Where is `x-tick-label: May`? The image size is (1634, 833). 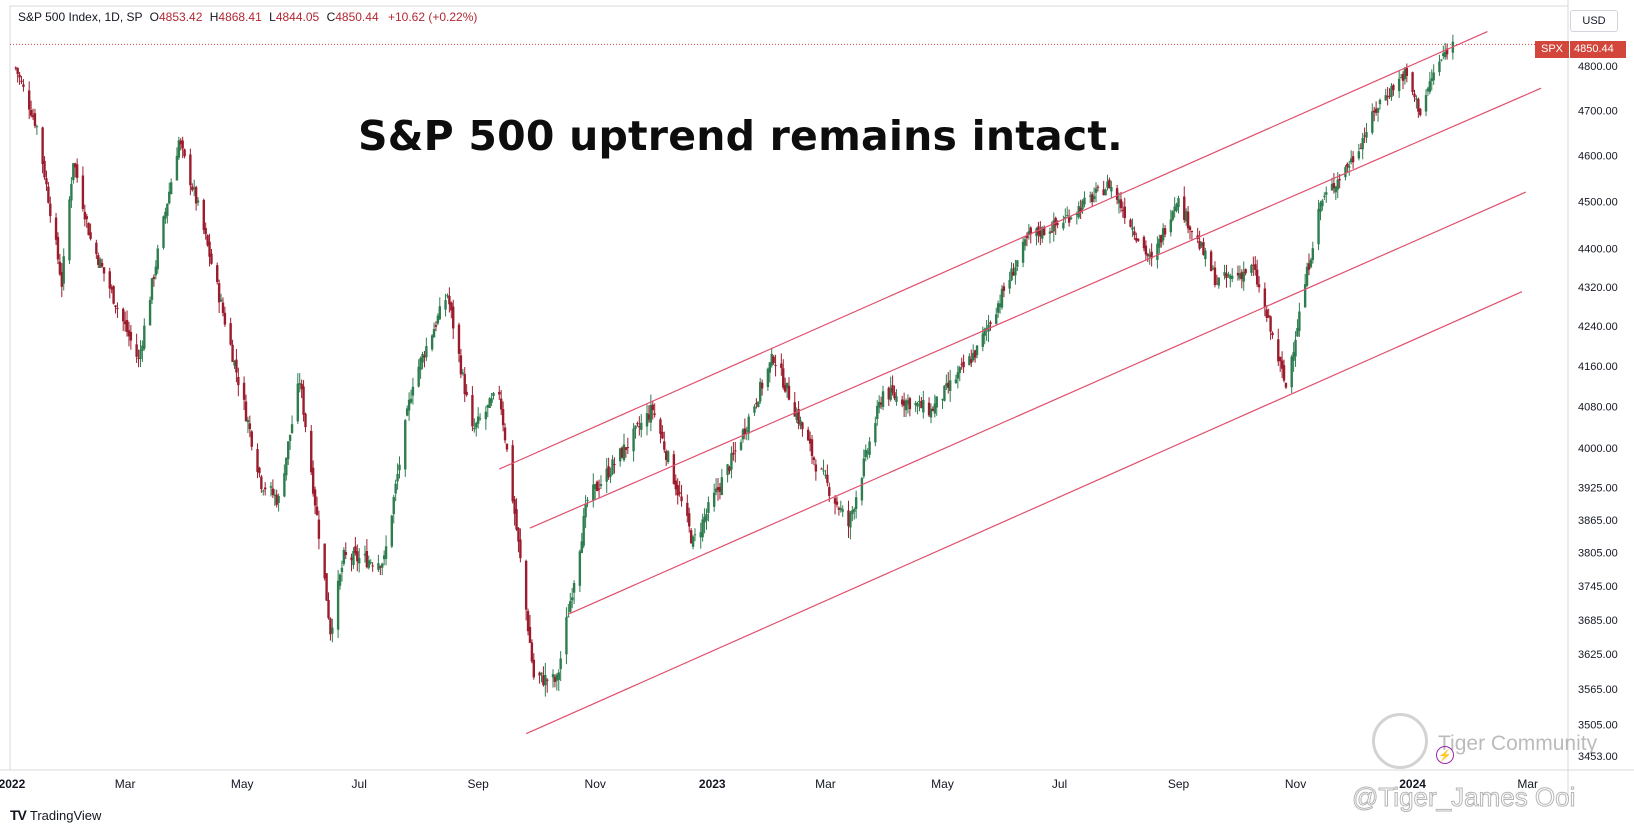 x-tick-label: May is located at coordinates (242, 784).